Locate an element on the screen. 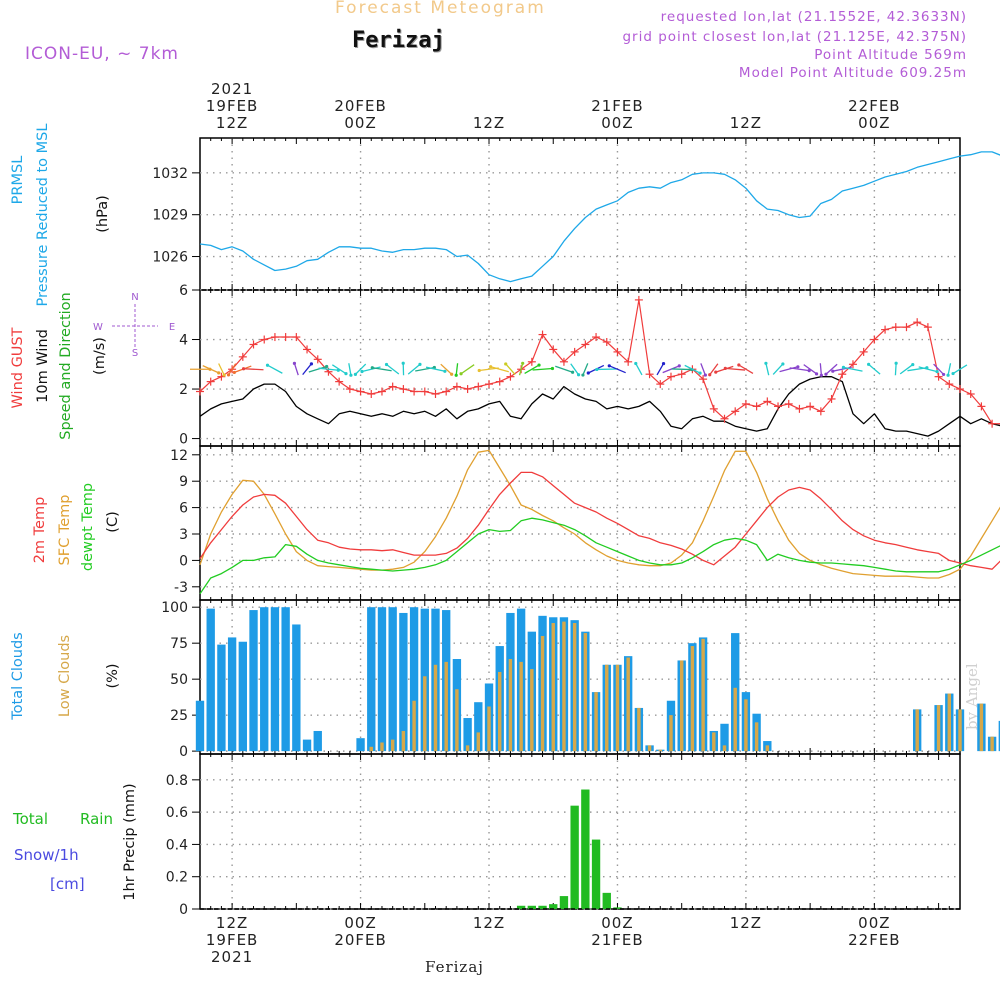 This screenshot has width=1000, height=1000. wind-10m-line is located at coordinates (599, 406).